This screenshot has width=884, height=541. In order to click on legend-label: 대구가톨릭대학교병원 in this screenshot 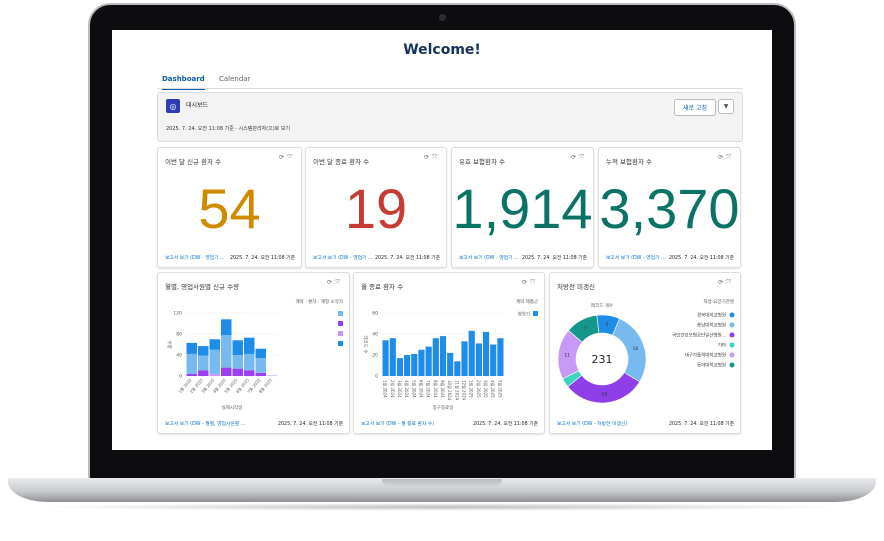, I will do `click(705, 355)`.